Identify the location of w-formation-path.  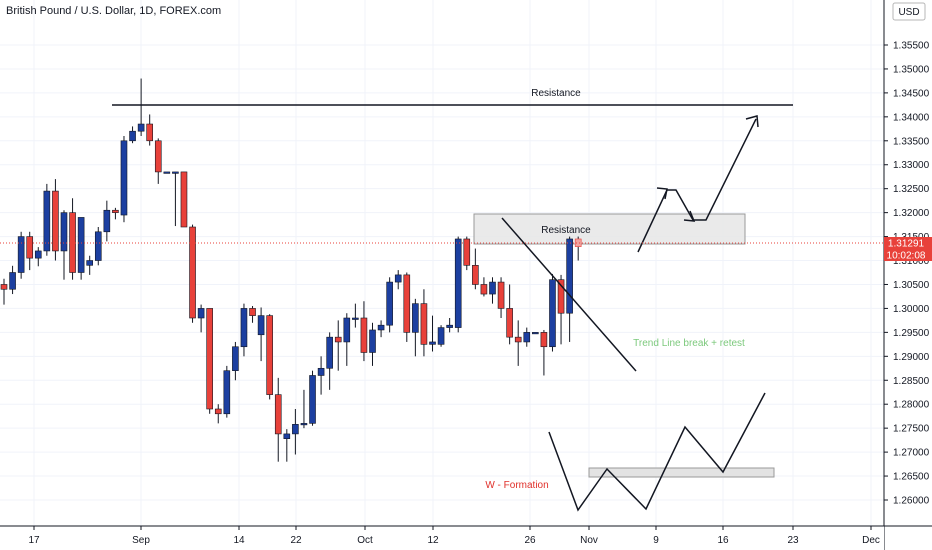
(657, 452).